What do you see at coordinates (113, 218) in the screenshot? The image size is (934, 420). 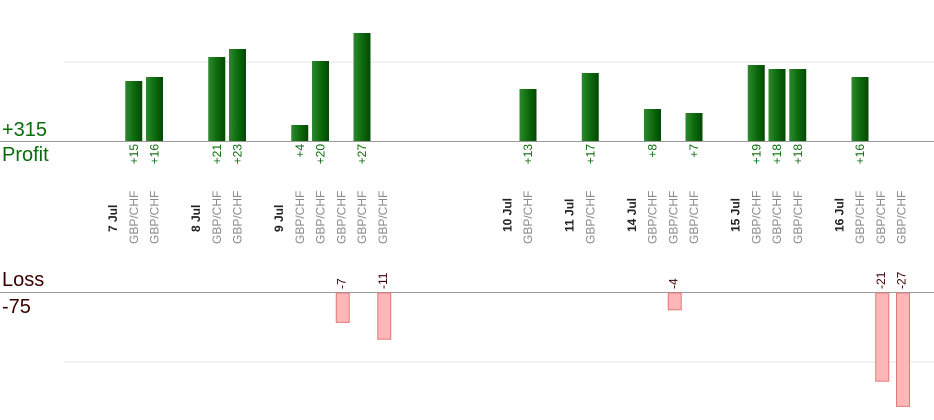 I see `date-label: 7 Jul` at bounding box center [113, 218].